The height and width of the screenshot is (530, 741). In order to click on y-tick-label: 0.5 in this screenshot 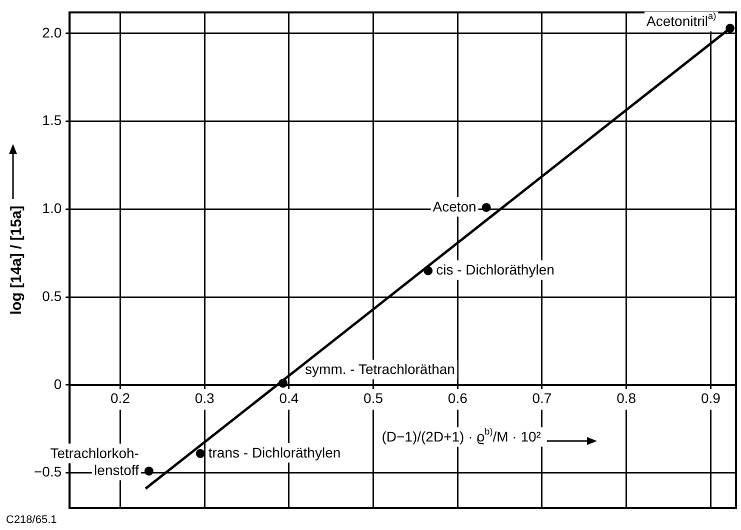, I will do `click(52, 296)`.